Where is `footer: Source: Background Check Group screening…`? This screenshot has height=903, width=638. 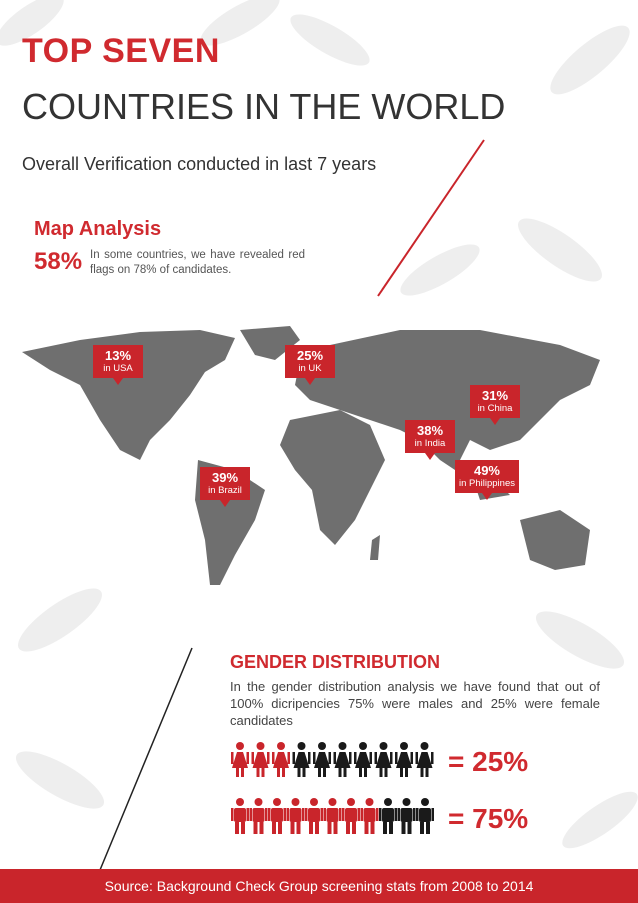 footer: Source: Background Check Group screening… is located at coordinates (319, 886).